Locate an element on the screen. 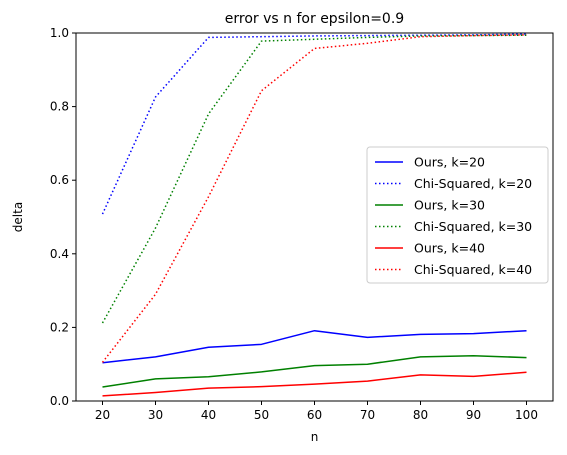 The image size is (567, 455). x-tick-label: 70 is located at coordinates (367, 415).